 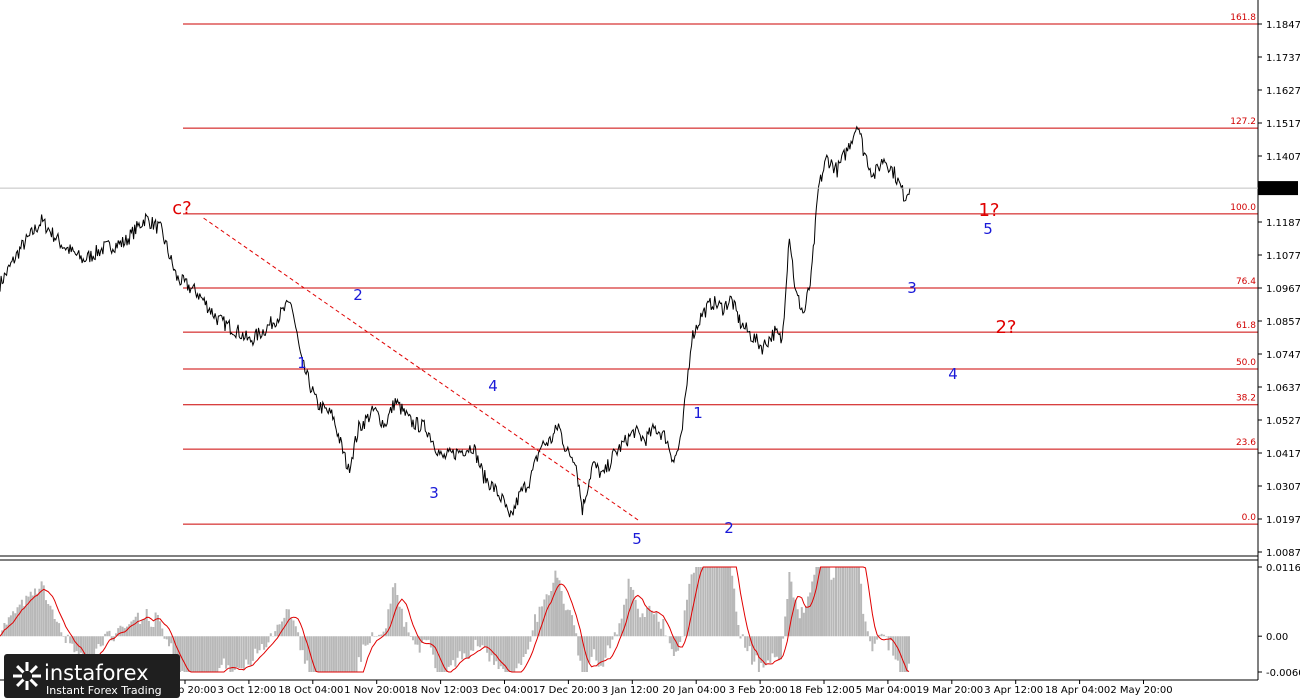 What do you see at coordinates (246, 690) in the screenshot?
I see `time-tick-label: 3 Oct 12:00` at bounding box center [246, 690].